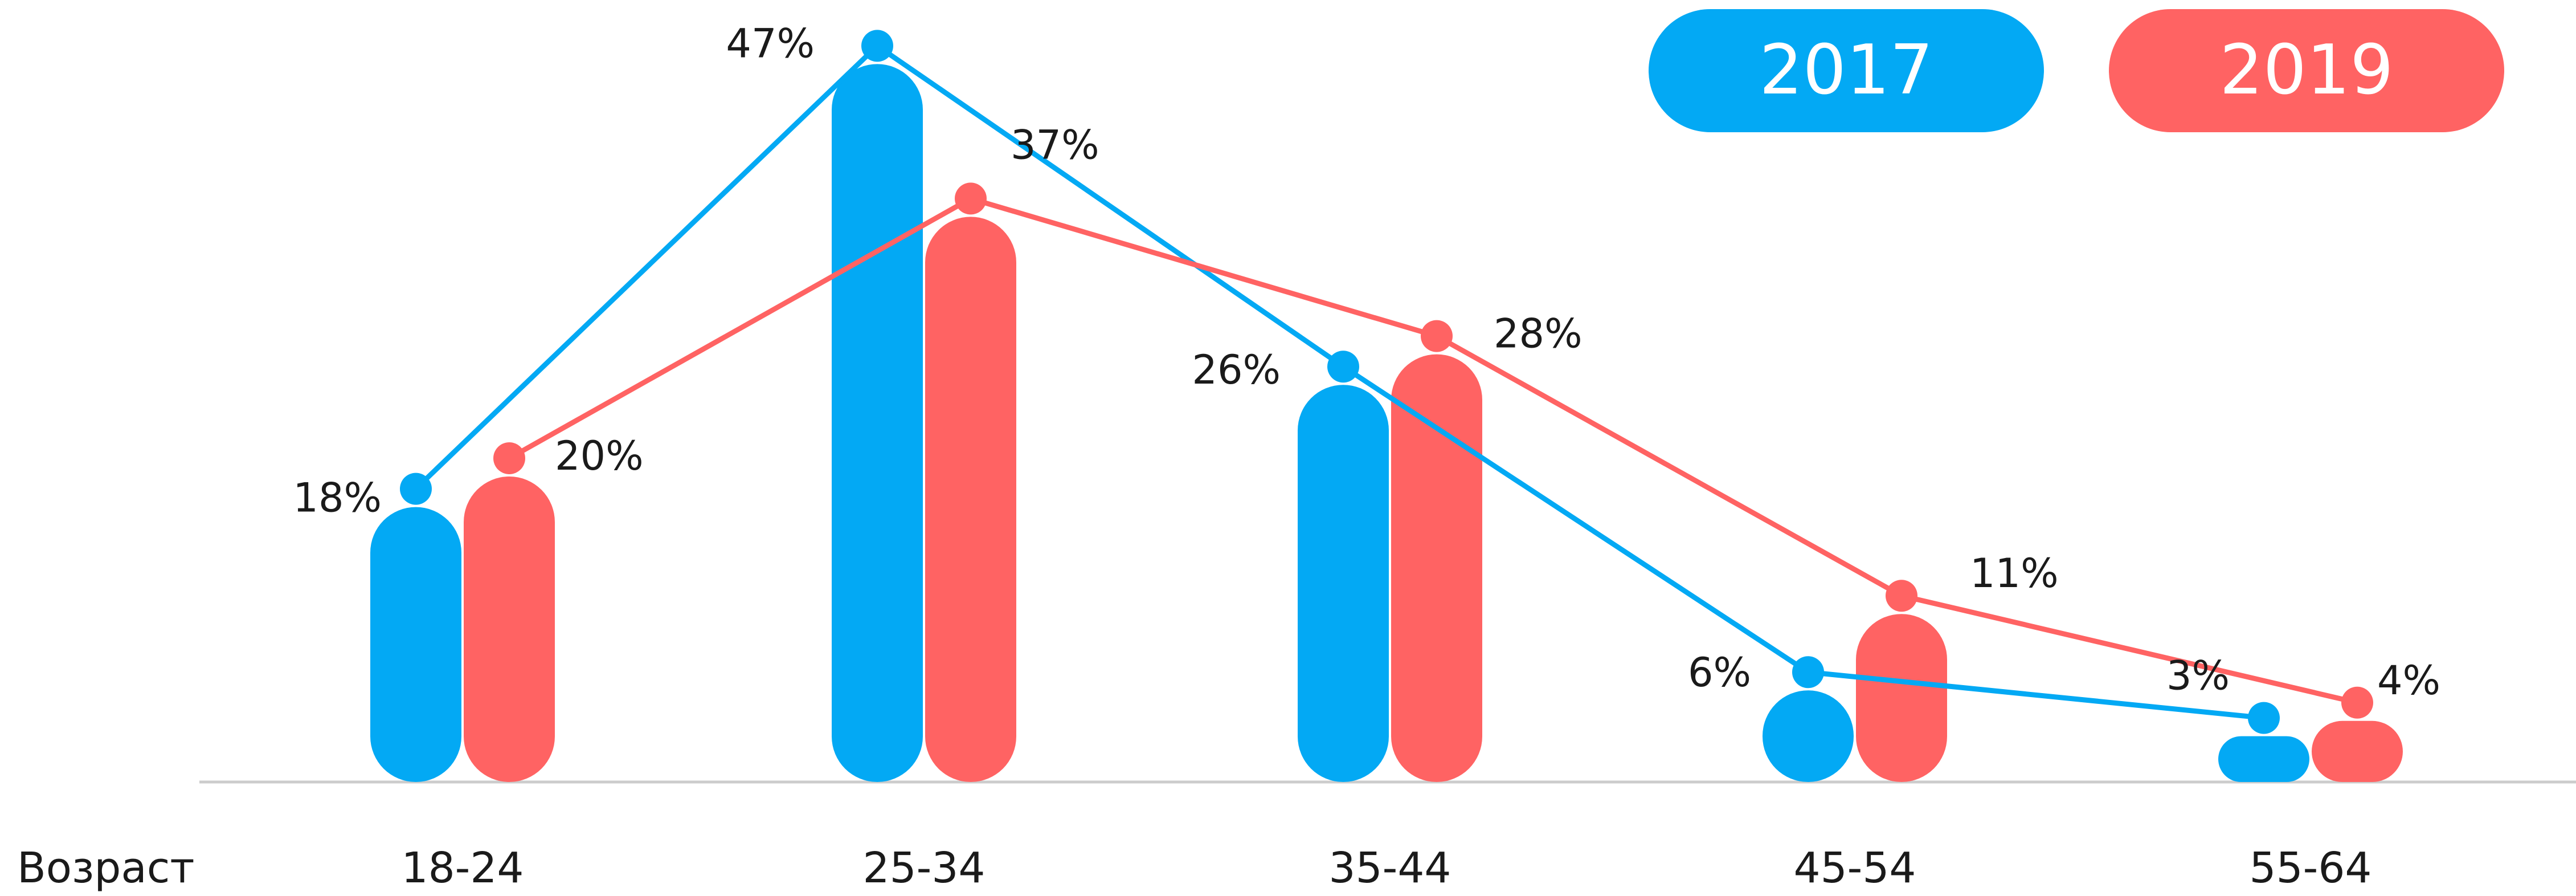 This screenshot has height=896, width=2576. What do you see at coordinates (770, 43) in the screenshot?
I see `value-label-2017-25-34: 47%` at bounding box center [770, 43].